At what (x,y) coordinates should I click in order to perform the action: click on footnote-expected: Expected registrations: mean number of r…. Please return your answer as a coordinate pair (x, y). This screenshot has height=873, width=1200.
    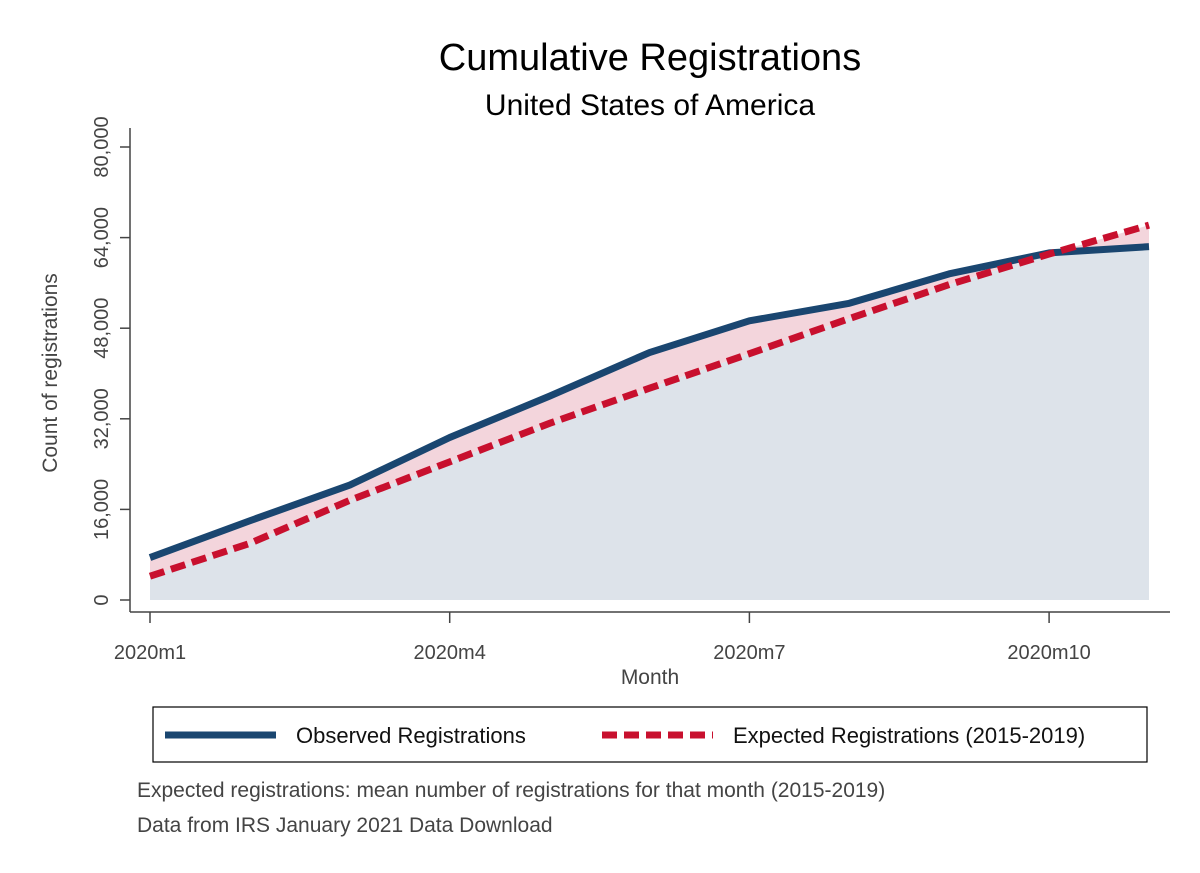
    Looking at the image, I should click on (511, 790).